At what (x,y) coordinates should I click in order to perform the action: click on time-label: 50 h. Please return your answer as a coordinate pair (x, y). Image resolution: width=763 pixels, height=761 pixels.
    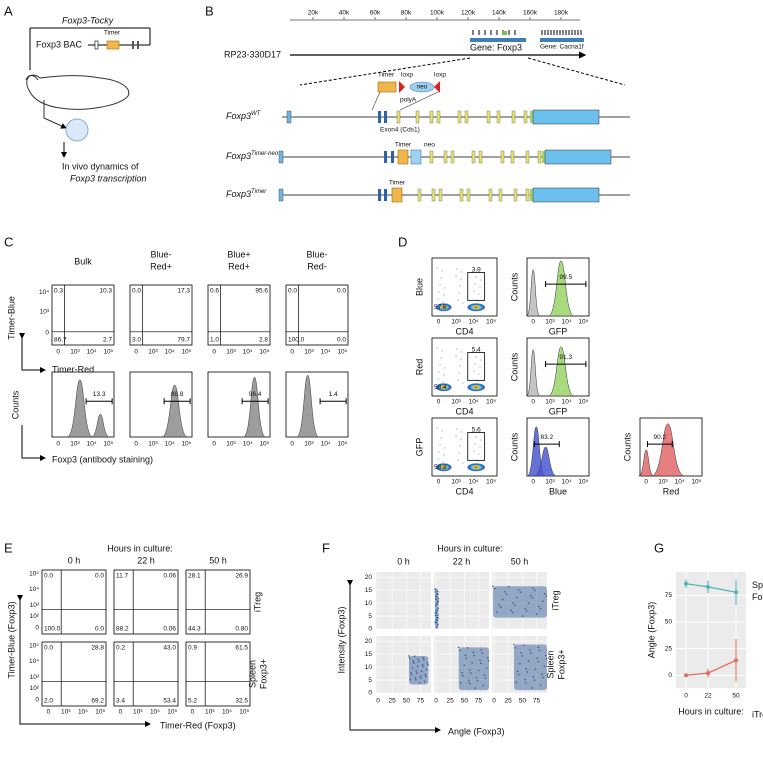
    Looking at the image, I should click on (218, 560).